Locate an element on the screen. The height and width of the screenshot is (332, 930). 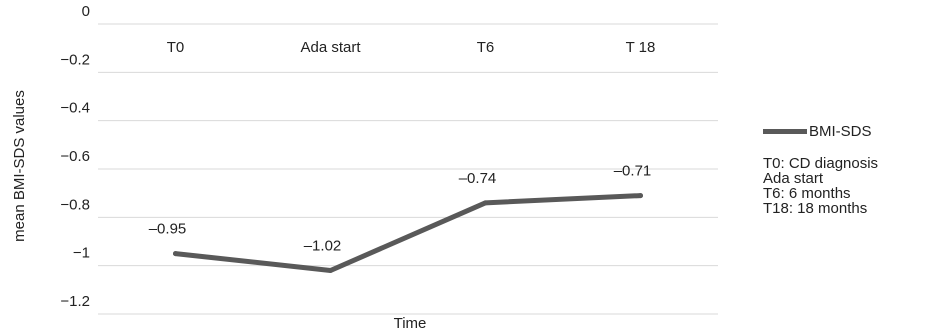
x-category-label: T6 is located at coordinates (486, 47).